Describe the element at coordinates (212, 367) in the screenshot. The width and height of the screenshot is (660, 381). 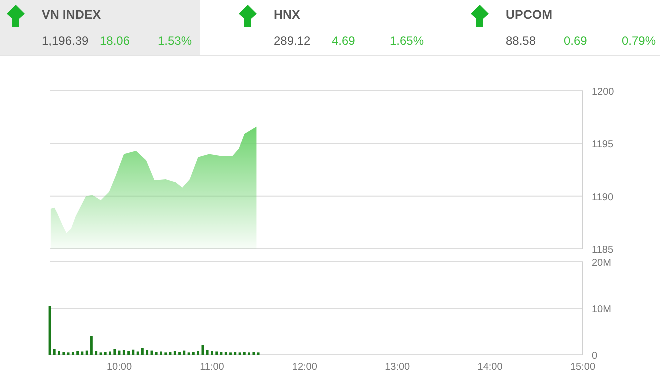
I see `x-tick-label: 11:00` at that location.